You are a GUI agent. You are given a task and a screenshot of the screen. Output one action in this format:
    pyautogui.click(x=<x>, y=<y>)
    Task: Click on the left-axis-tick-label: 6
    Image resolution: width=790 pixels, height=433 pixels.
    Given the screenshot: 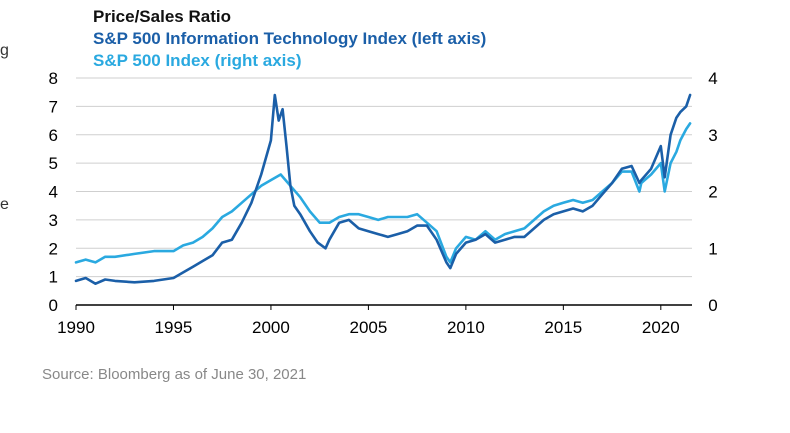 What is the action you would take?
    pyautogui.click(x=53, y=135)
    